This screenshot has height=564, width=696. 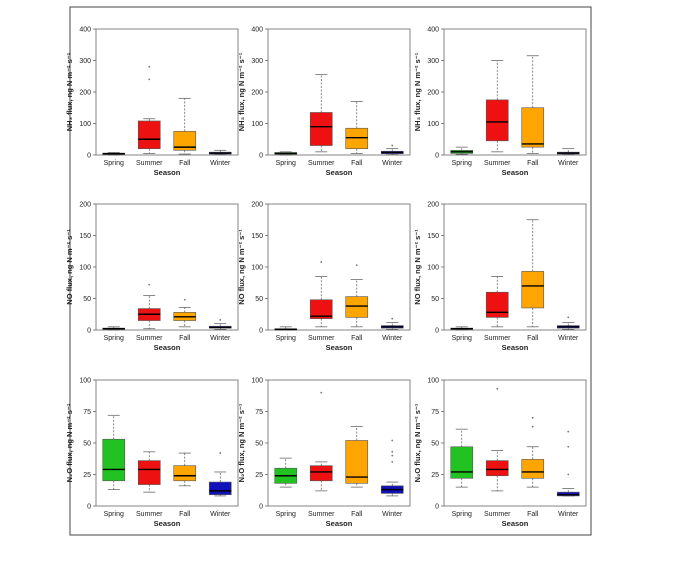 What do you see at coordinates (87, 475) in the screenshot?
I see `y-tick-label: 25` at bounding box center [87, 475].